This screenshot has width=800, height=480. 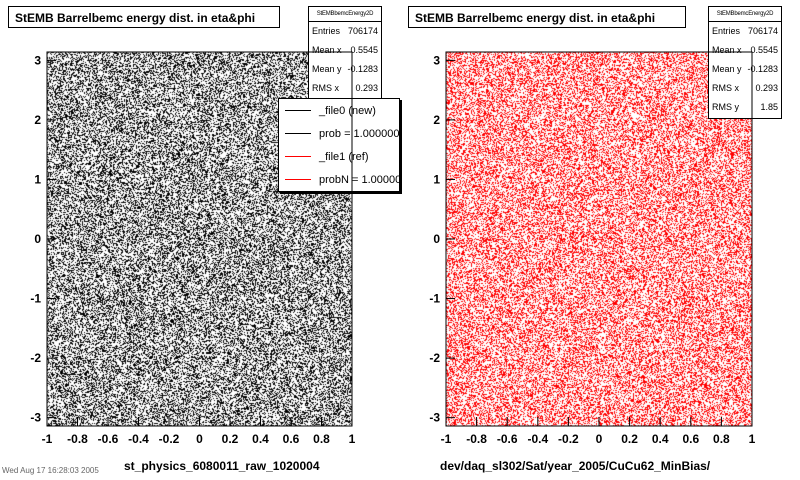 I want to click on legend-entry: _file1 (ref), so click(x=339, y=156).